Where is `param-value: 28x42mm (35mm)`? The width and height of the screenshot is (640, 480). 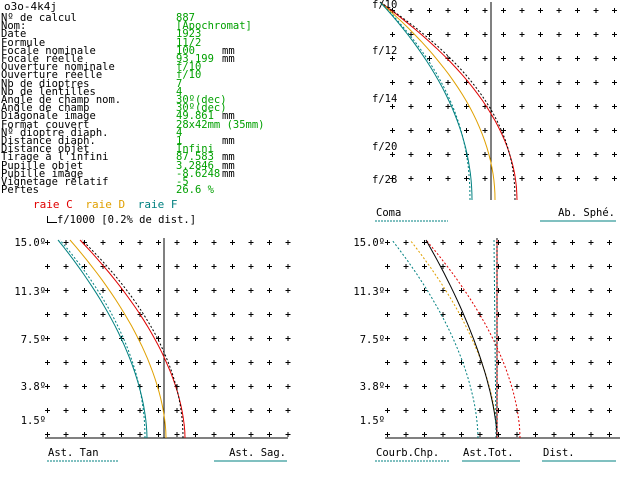
param-value: 28x42mm (35mm) is located at coordinates (220, 124).